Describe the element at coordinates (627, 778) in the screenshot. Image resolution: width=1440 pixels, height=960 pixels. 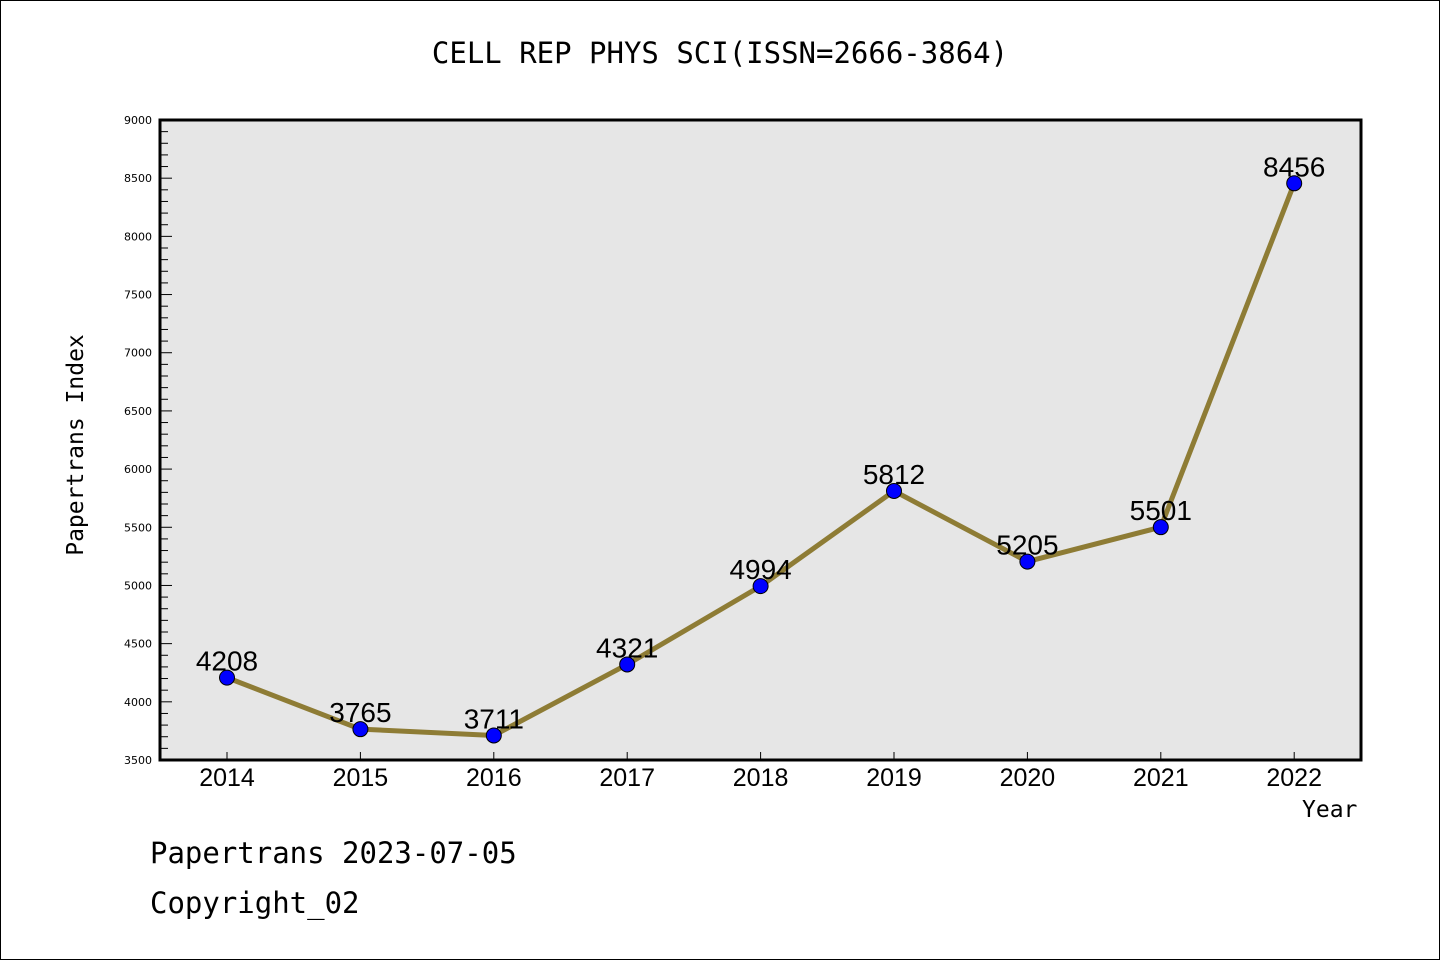
I see `x-tick-label: 2017` at that location.